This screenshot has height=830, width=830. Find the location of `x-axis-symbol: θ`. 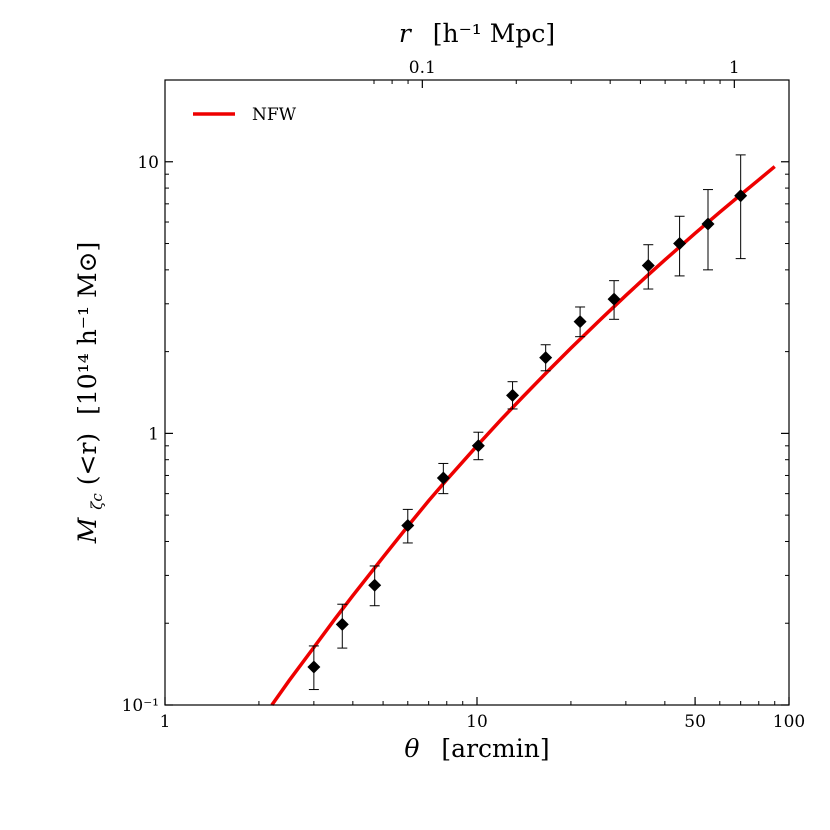

x-axis-symbol: θ is located at coordinates (411, 748).